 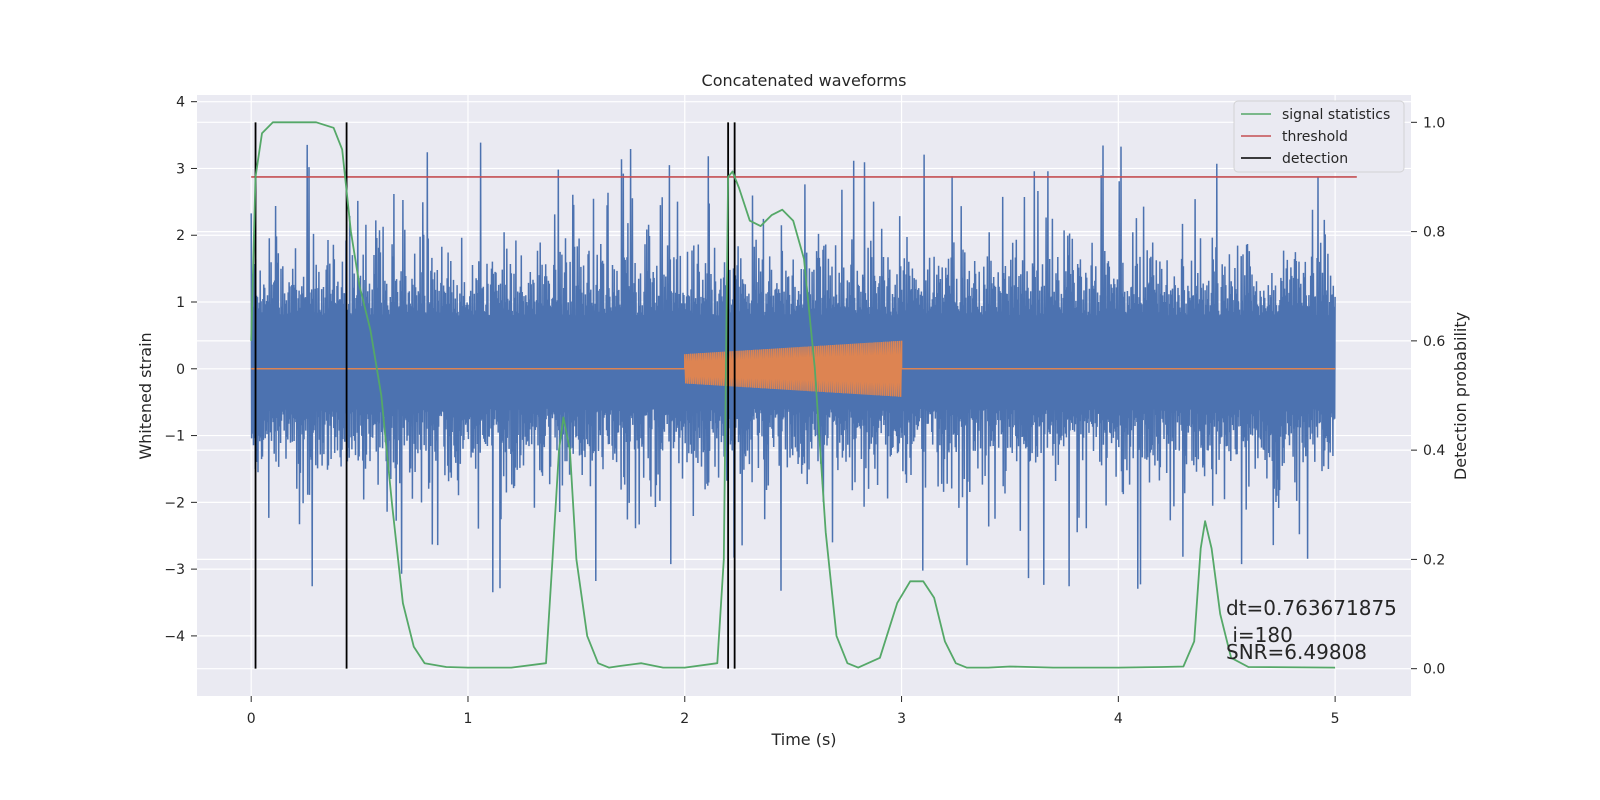 I want to click on y-tick-label-right: 0.2, so click(x=1434, y=560).